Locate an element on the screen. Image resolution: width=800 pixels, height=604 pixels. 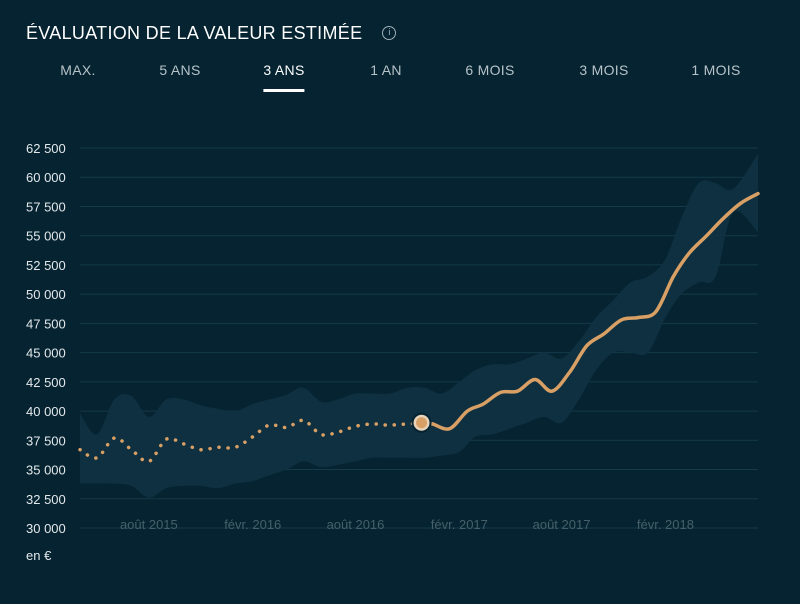
marker-layer is located at coordinates (421, 422).